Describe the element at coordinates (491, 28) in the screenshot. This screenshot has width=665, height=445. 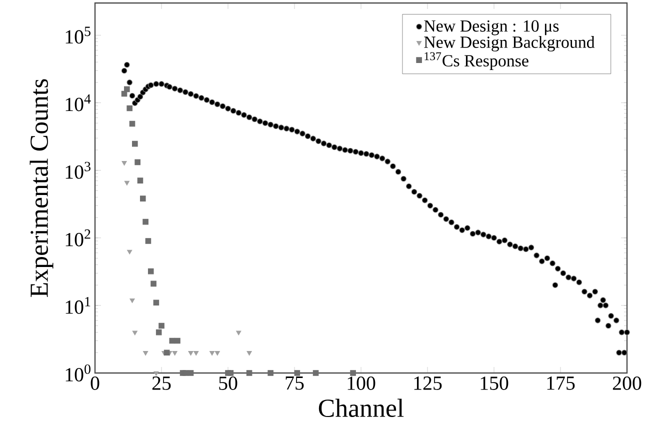
I see `legend-label: New Design : 10 μs` at that location.